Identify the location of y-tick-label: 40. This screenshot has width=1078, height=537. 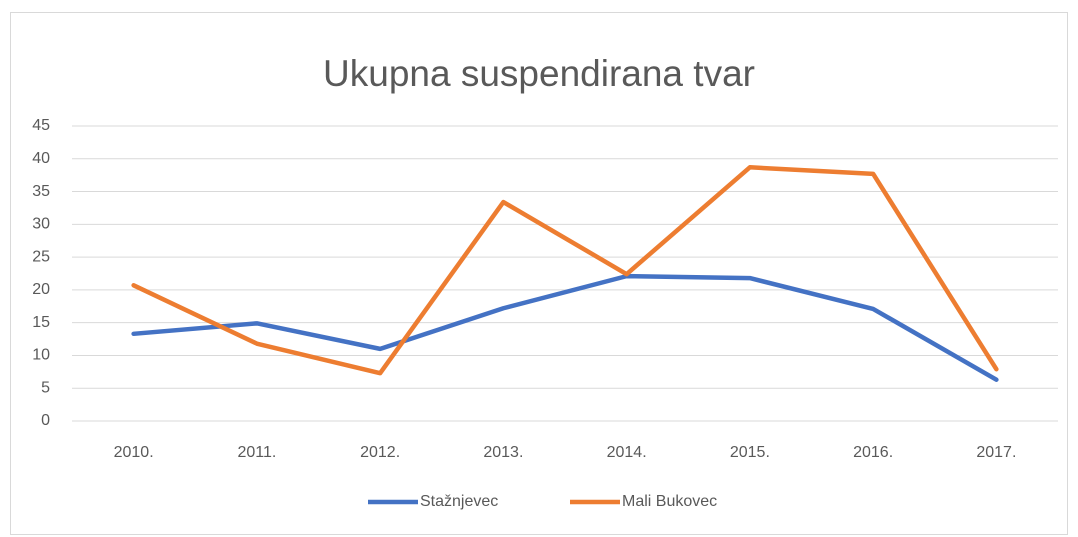
(41, 158).